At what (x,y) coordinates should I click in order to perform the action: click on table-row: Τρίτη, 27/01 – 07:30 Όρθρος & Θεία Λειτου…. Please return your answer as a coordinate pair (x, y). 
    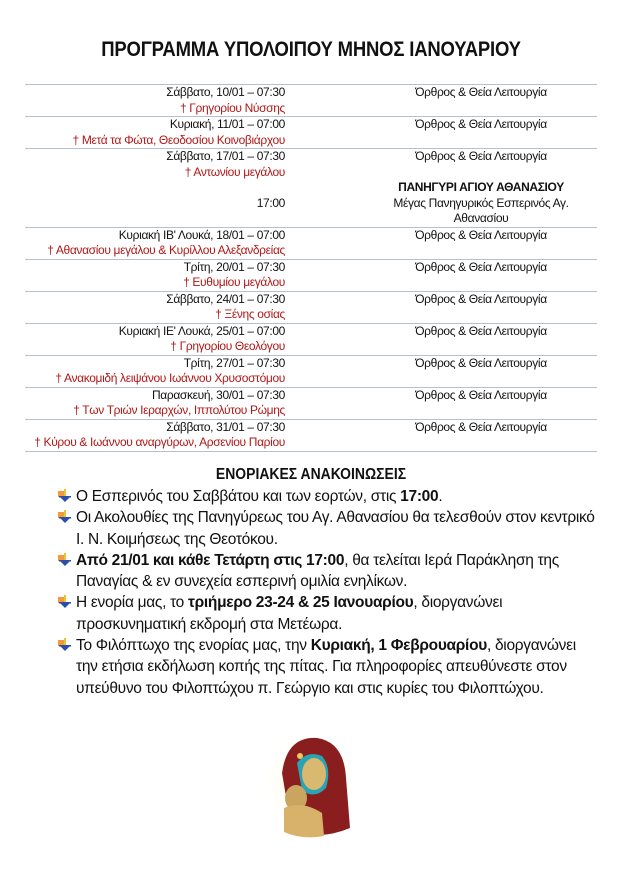
    Looking at the image, I should click on (311, 362).